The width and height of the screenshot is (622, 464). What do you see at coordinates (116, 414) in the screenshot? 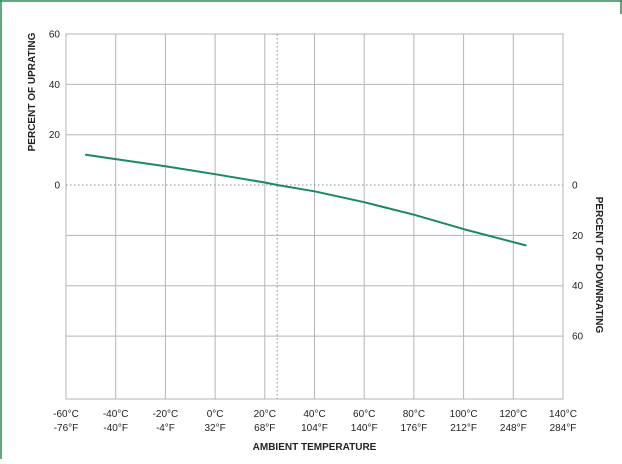
I see `x-tick-label-celsius: -40°C` at bounding box center [116, 414].